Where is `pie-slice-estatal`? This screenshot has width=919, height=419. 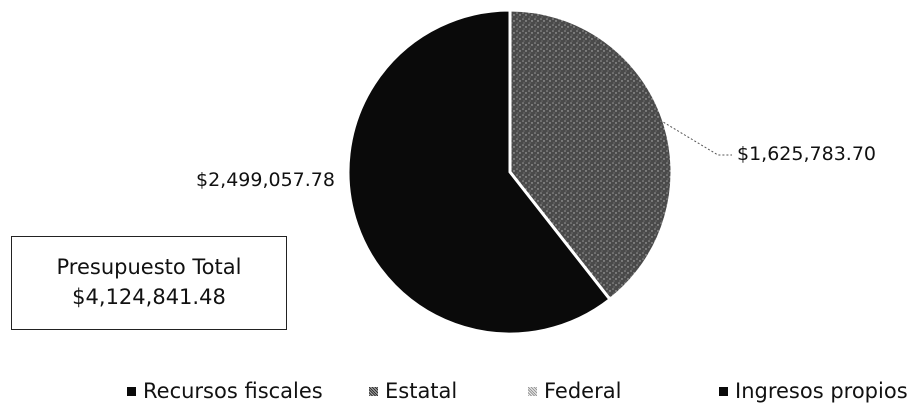 pie-slice-estatal is located at coordinates (591, 155).